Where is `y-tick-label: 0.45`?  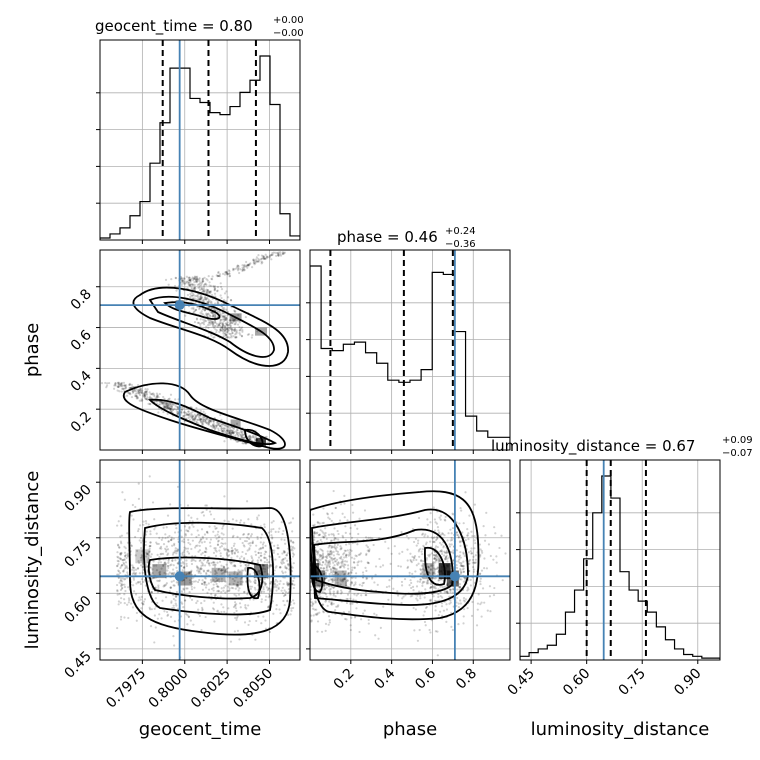
y-tick-label: 0.45 is located at coordinates (77, 664).